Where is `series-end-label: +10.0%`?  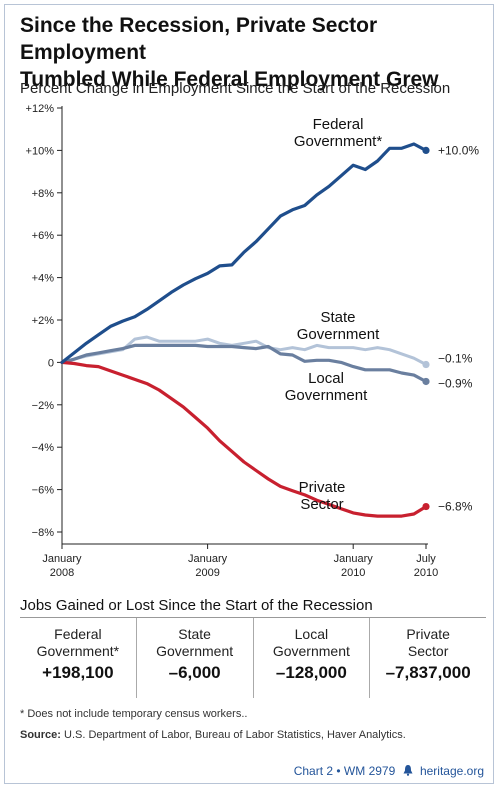 series-end-label: +10.0% is located at coordinates (458, 150).